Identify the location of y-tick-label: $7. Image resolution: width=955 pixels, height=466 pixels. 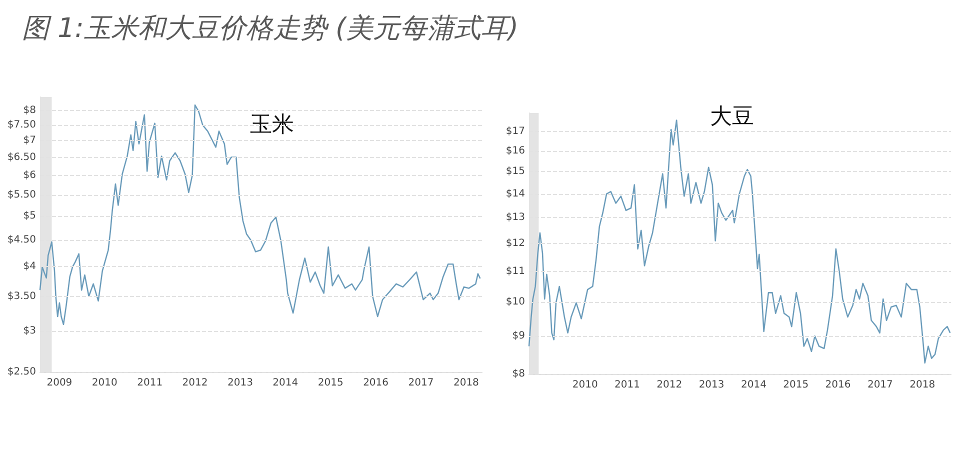
(29, 140).